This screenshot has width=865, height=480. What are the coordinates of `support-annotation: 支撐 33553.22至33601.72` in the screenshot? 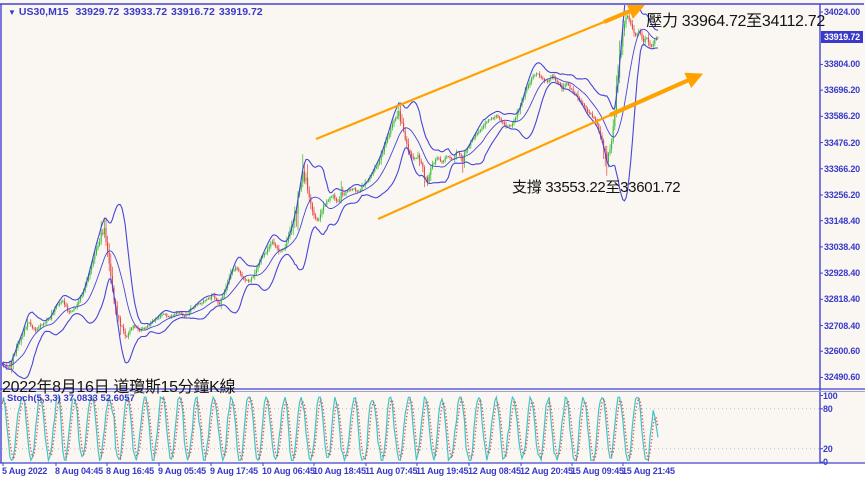 It's located at (596, 187).